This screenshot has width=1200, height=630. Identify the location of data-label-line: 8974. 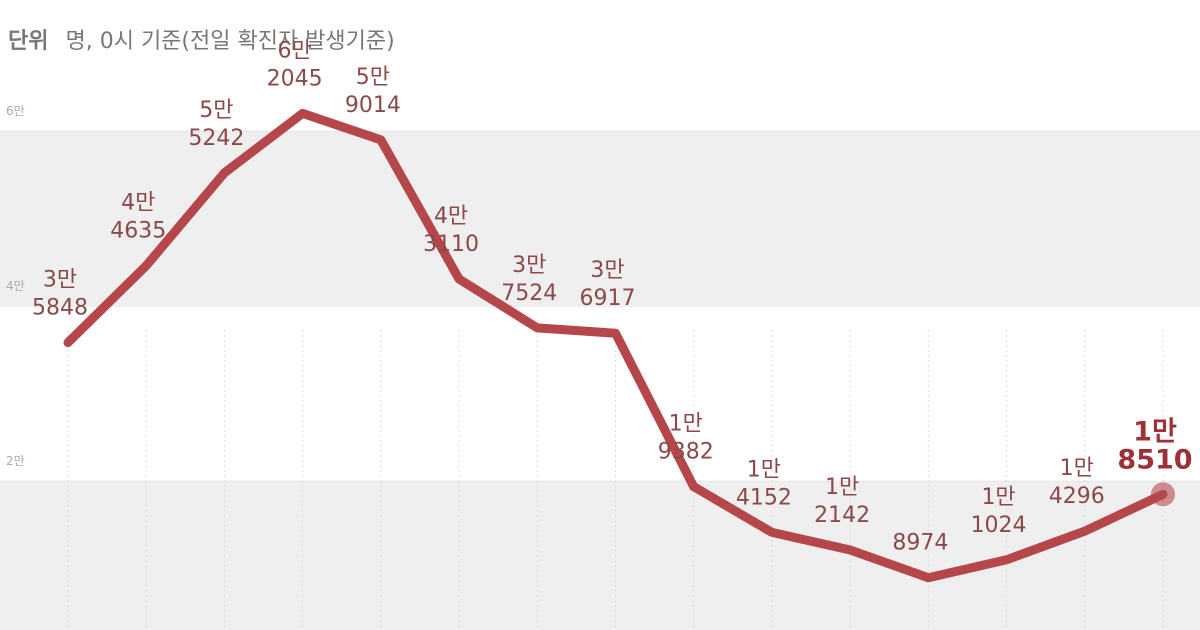
(920, 543).